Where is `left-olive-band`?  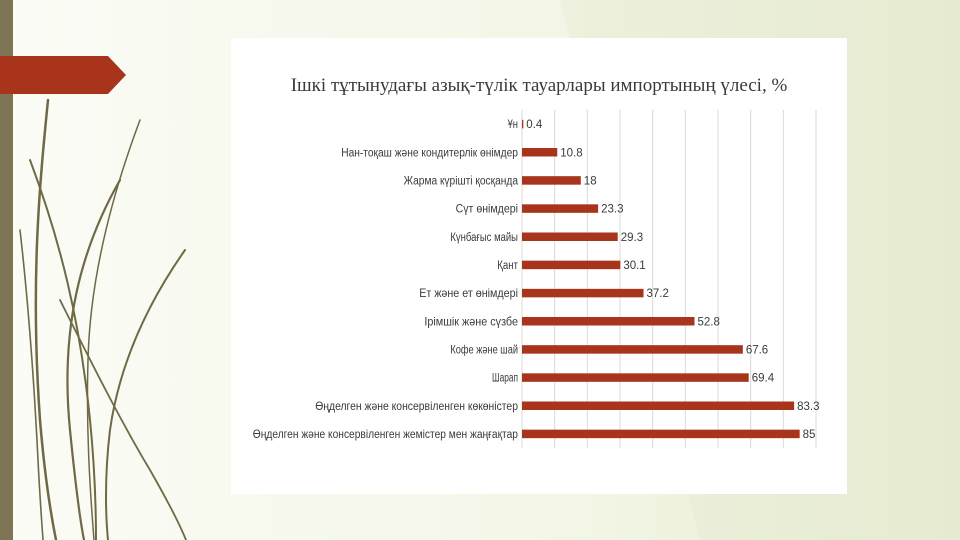
left-olive-band is located at coordinates (6, 270).